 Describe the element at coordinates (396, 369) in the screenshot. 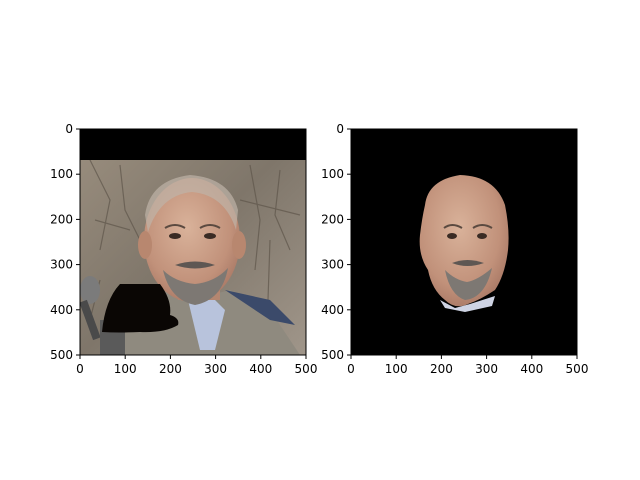

I see `right-x-tick-label-1: 100` at that location.